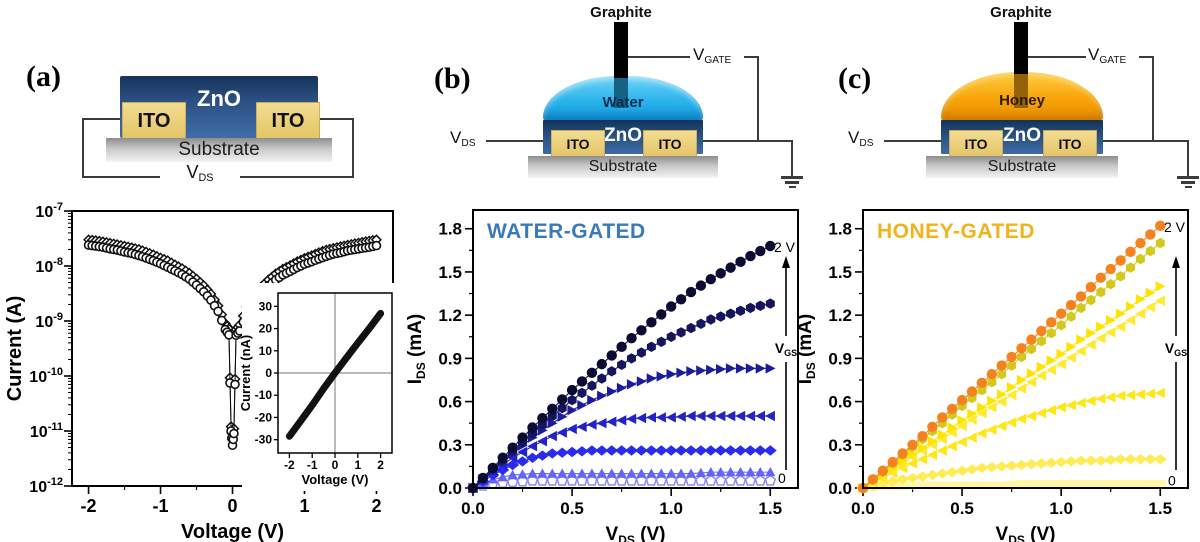  What do you see at coordinates (264, 417) in the screenshot?
I see `svg-text: -20` at bounding box center [264, 417].